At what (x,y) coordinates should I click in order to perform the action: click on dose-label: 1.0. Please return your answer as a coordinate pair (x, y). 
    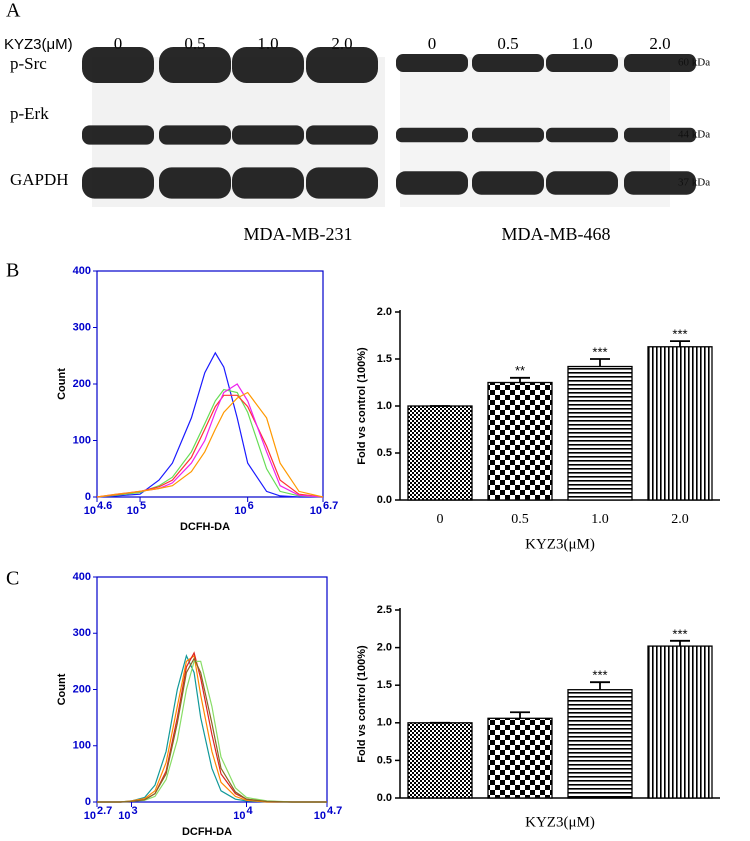
    Looking at the image, I should click on (581, 43).